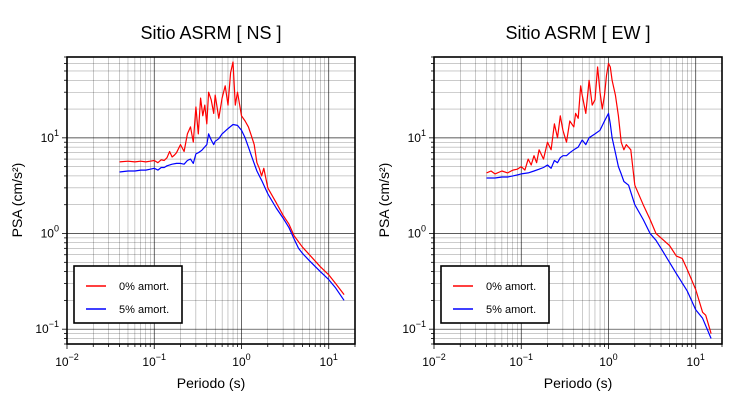 The image size is (730, 405). What do you see at coordinates (210, 33) in the screenshot?
I see `chart-title: Sitio ASRM [ NS ]` at bounding box center [210, 33].